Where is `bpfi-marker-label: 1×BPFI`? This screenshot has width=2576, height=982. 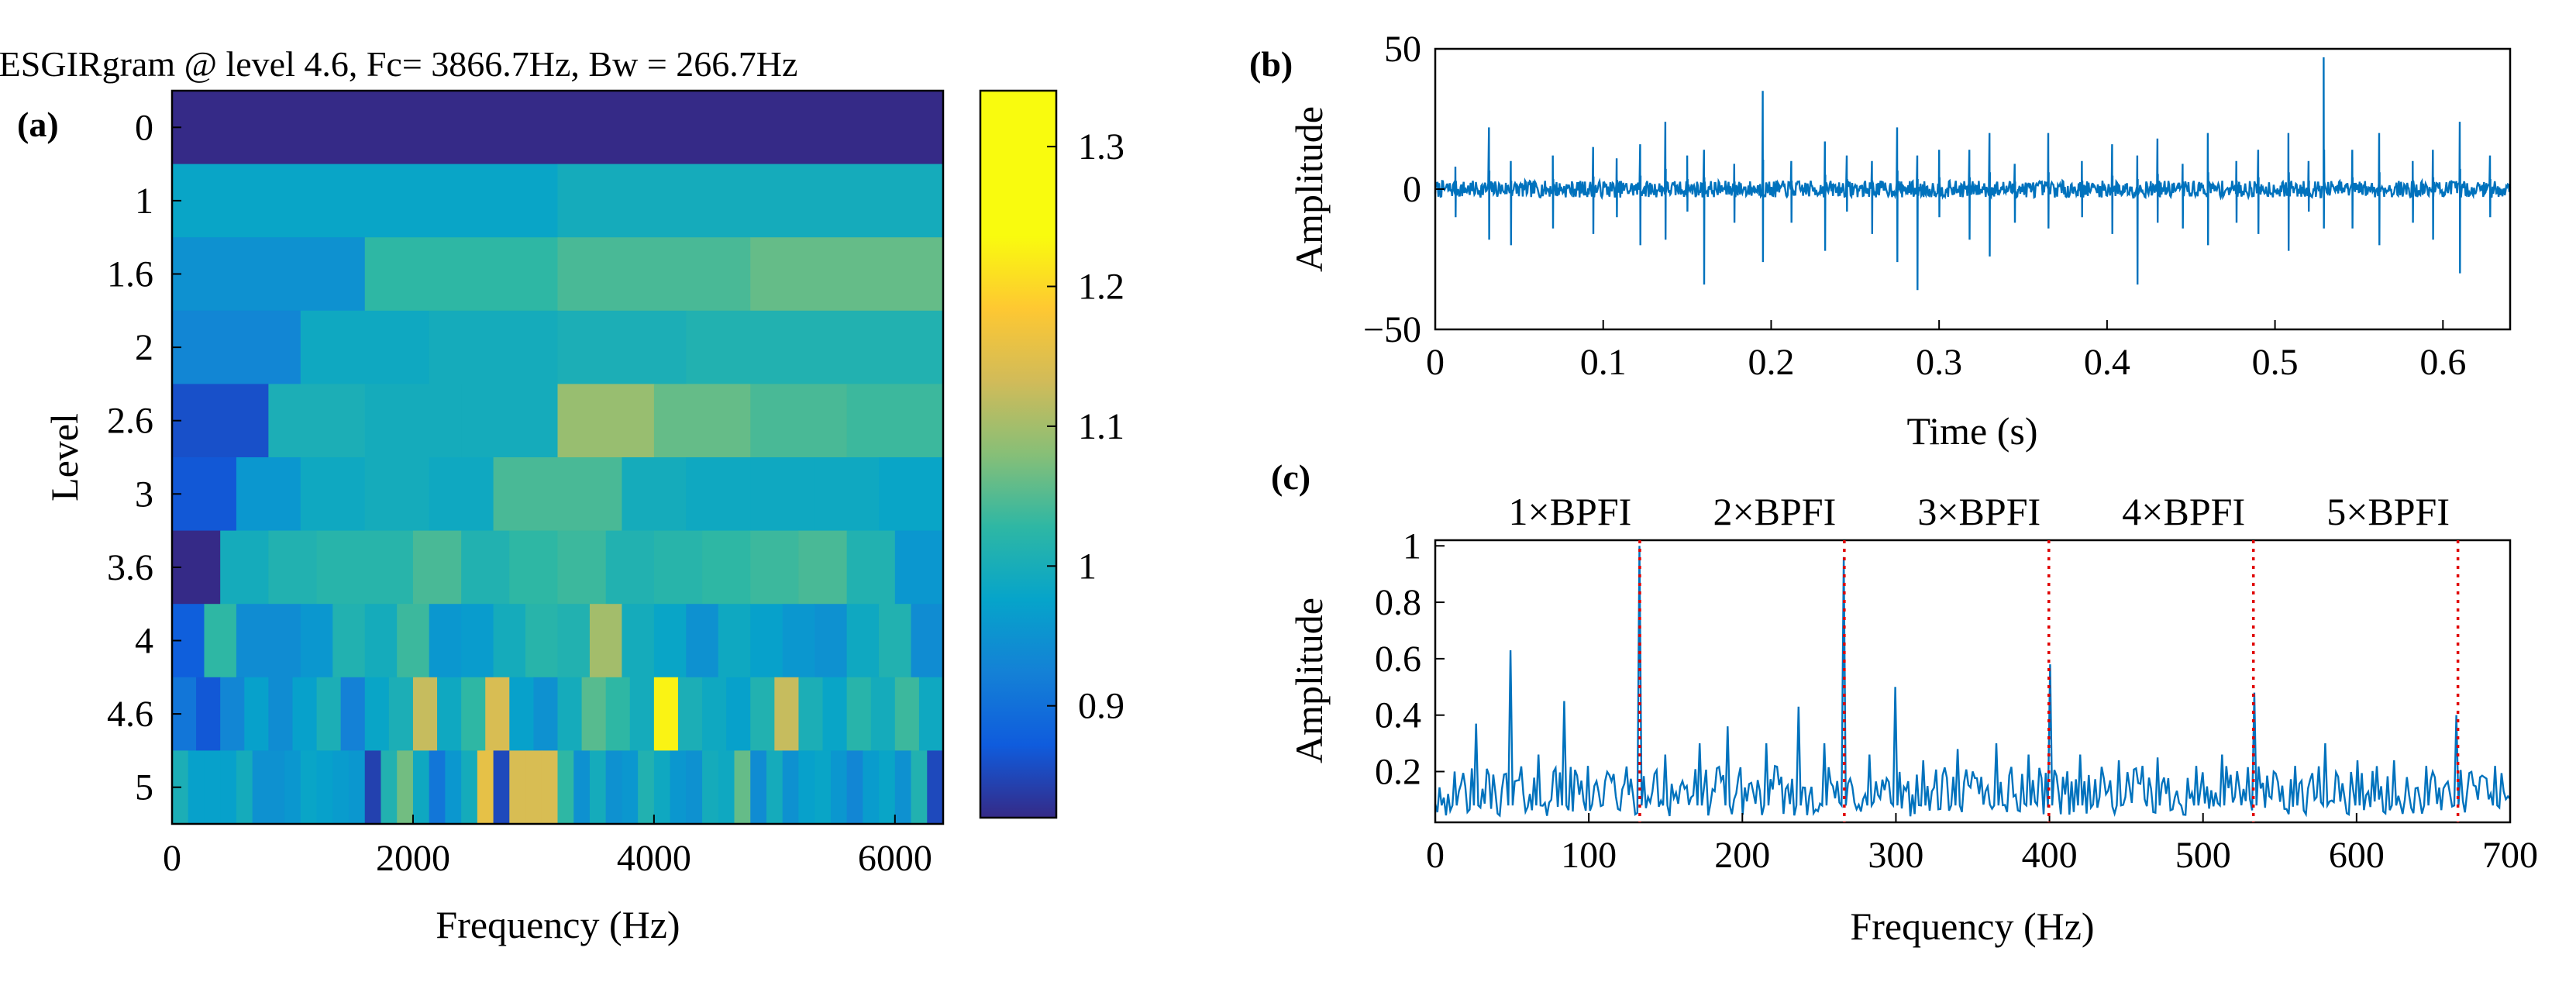
bpfi-marker-label: 1×BPFI is located at coordinates (1570, 511).